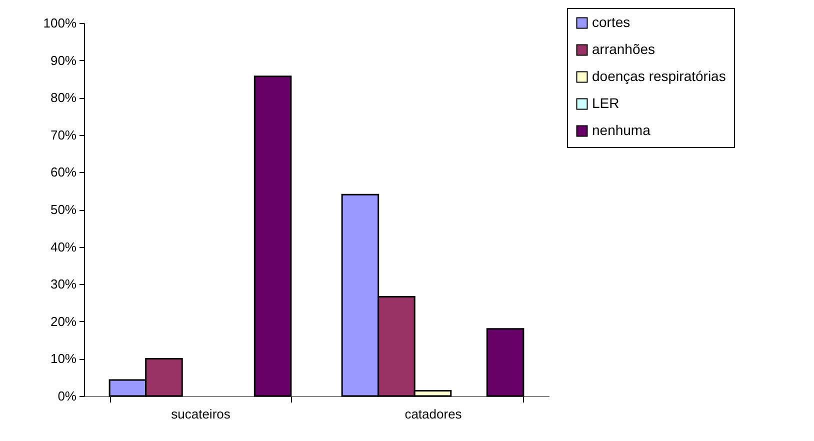 The width and height of the screenshot is (814, 441). I want to click on legend-label: arranhões, so click(624, 49).